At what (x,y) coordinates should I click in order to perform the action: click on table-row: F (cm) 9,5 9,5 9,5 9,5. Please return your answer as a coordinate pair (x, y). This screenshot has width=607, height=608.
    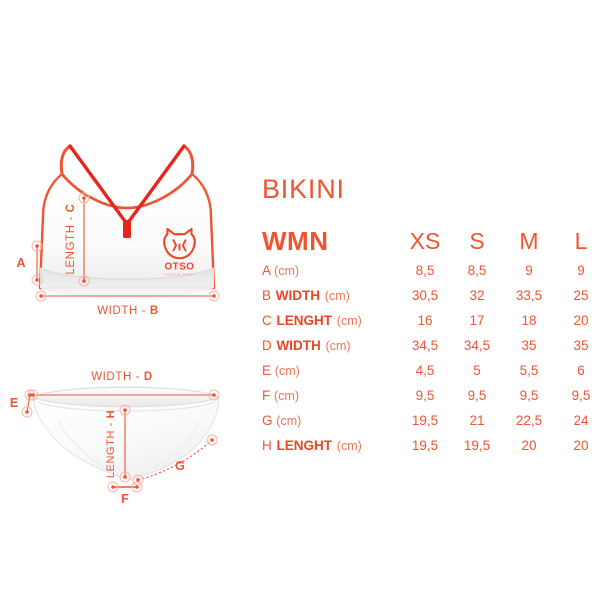
    Looking at the image, I should click on (434, 395).